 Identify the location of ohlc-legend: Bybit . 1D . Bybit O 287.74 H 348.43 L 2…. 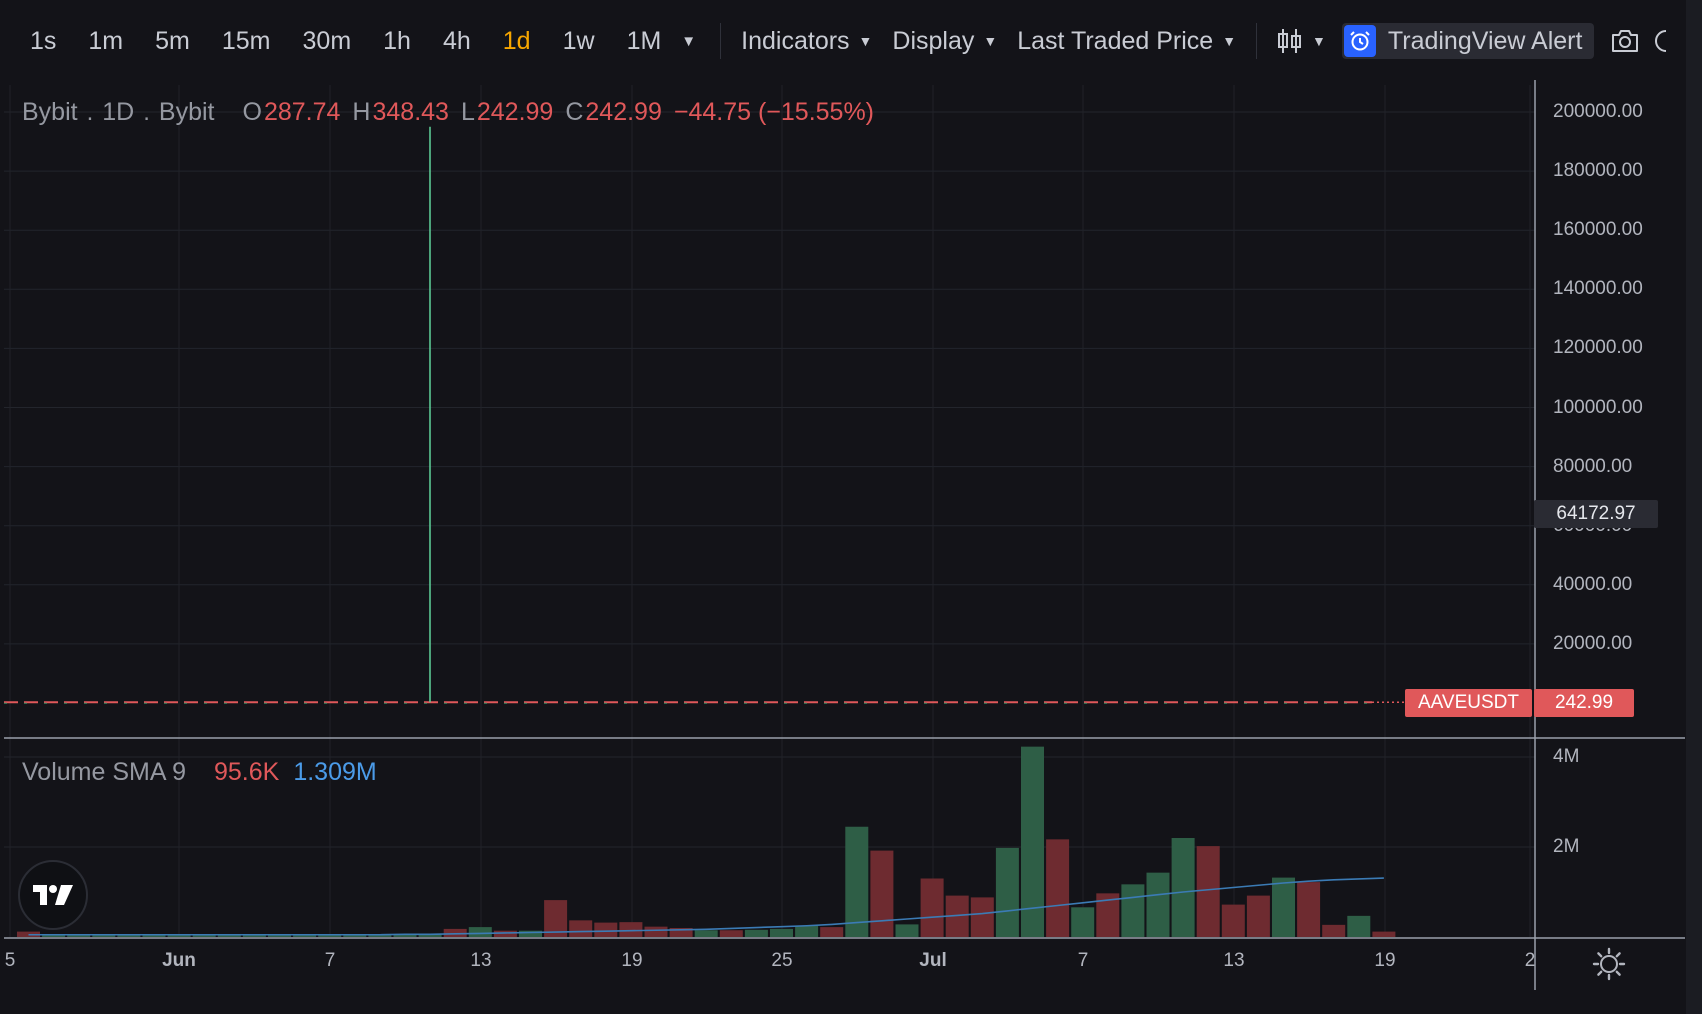
(448, 112).